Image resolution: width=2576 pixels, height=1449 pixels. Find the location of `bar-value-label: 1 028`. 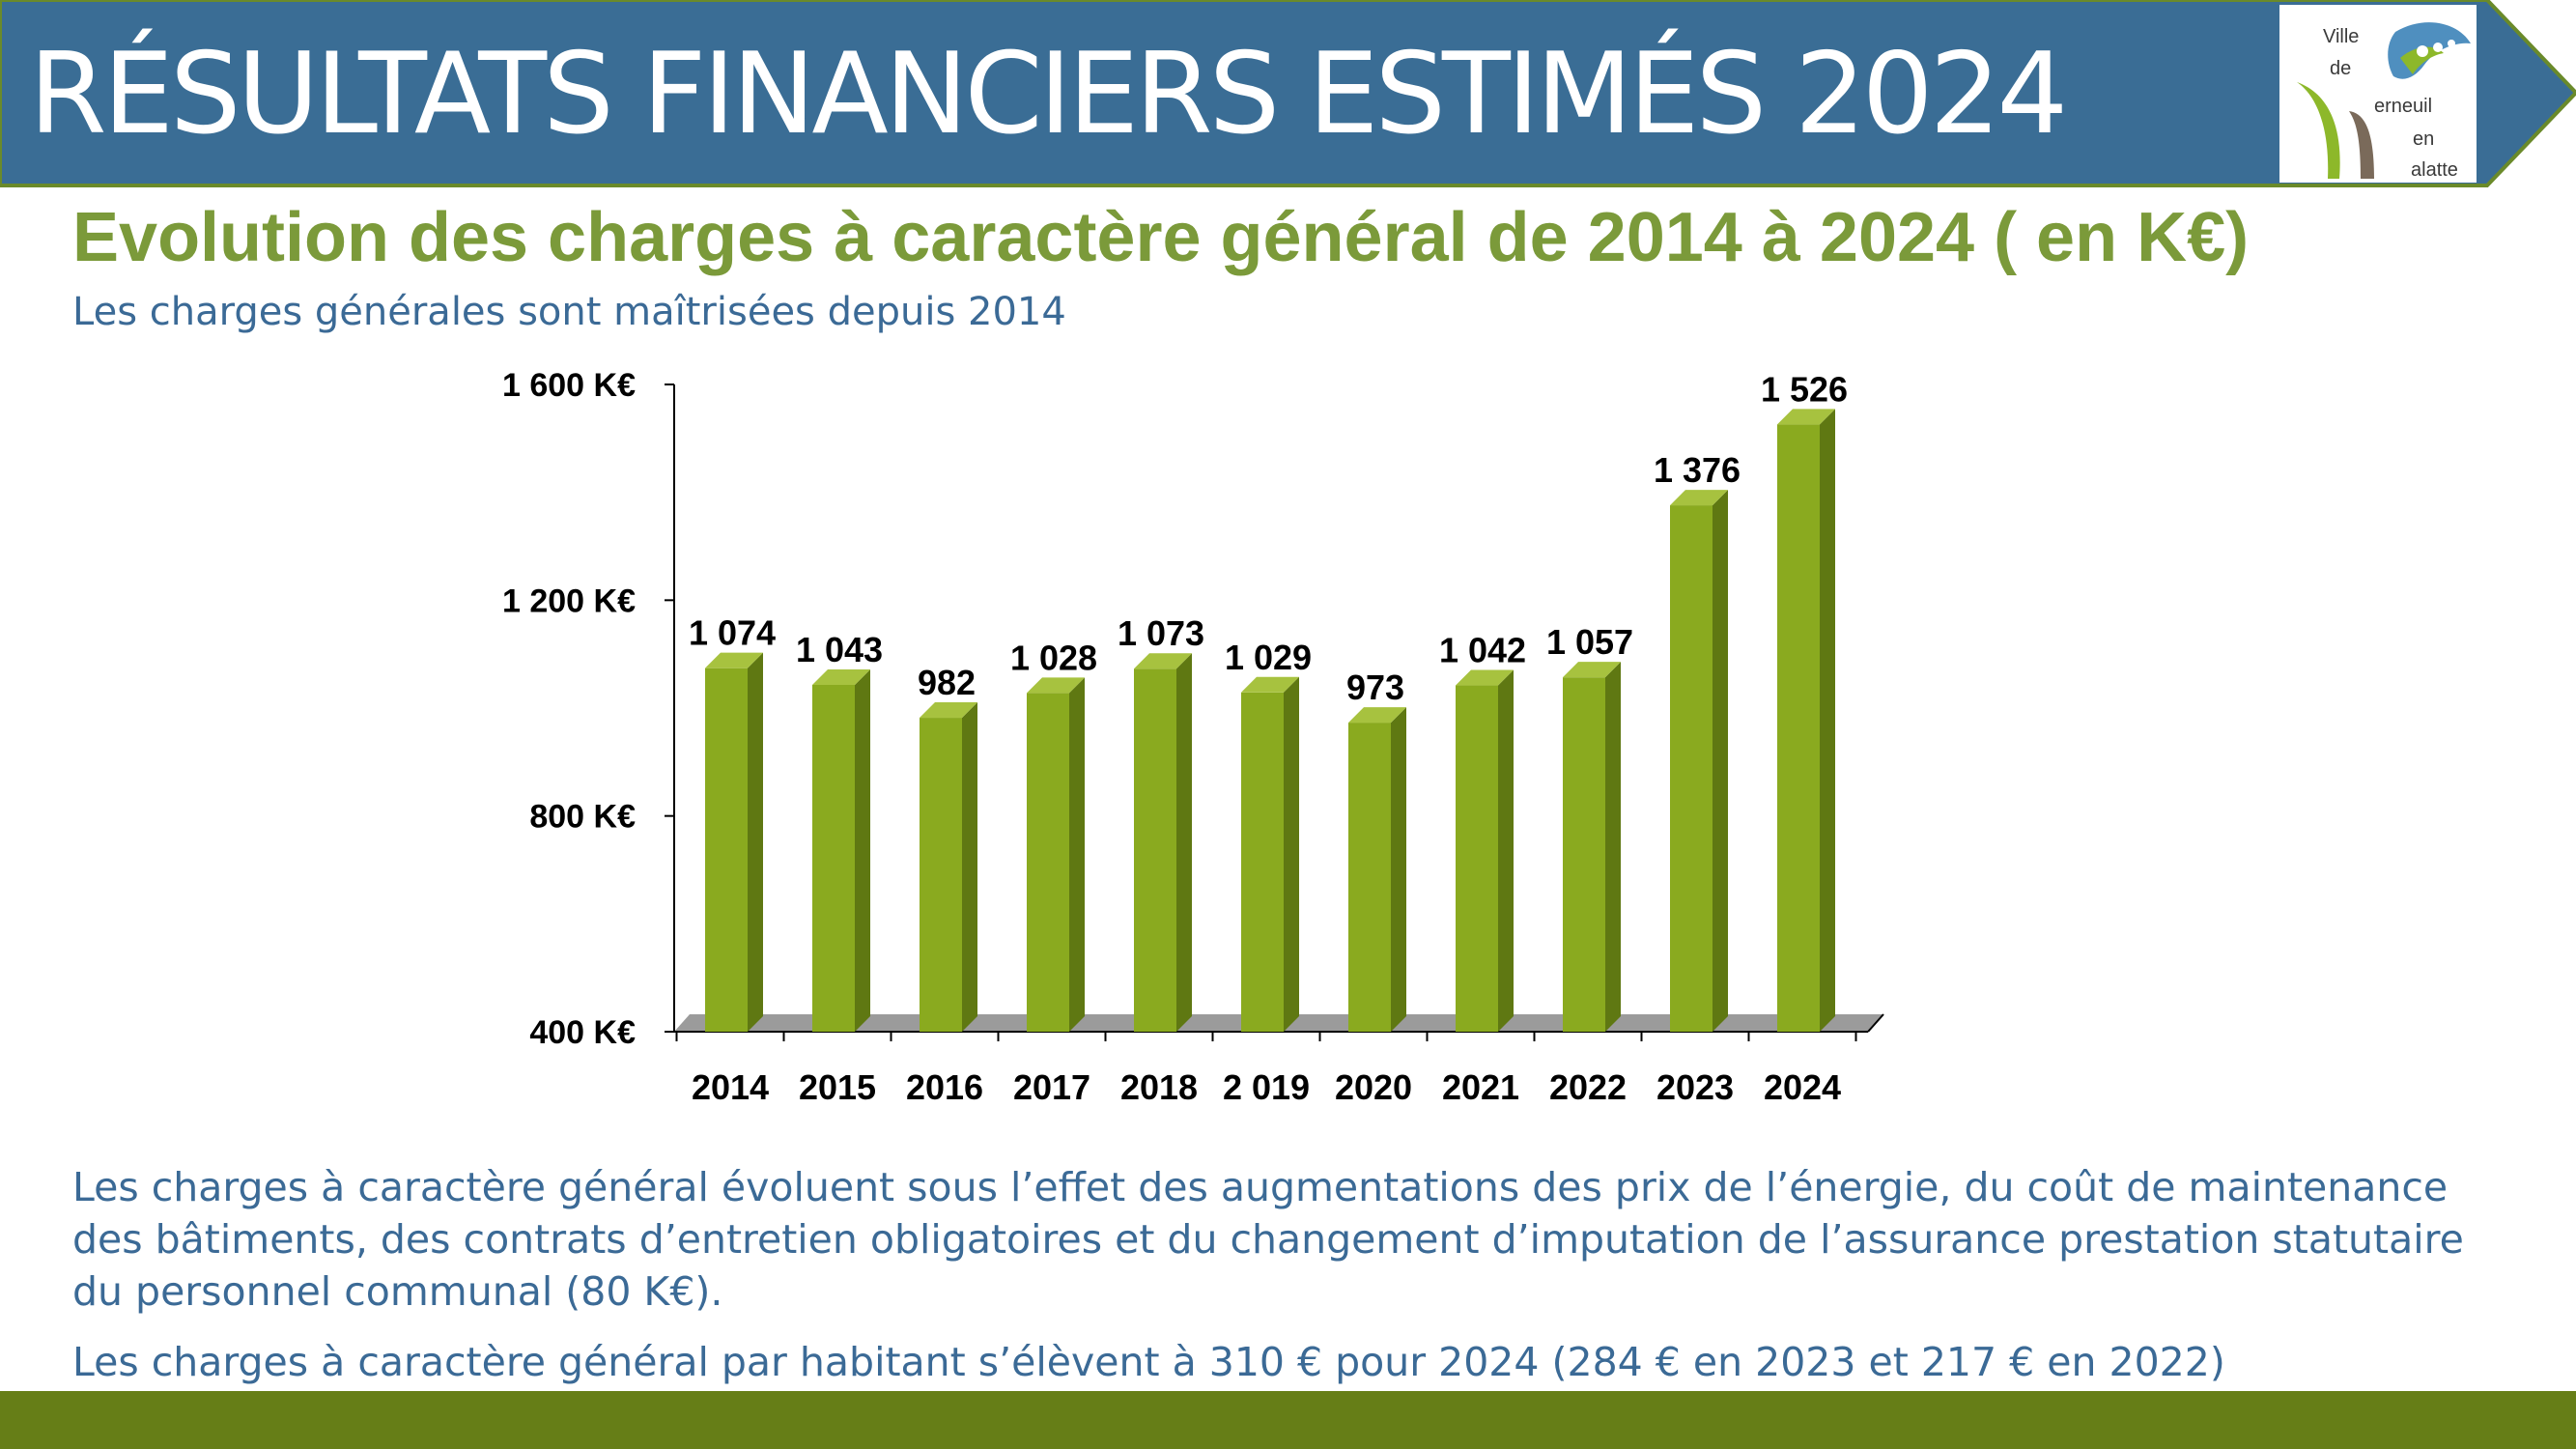

bar-value-label: 1 028 is located at coordinates (1053, 657).